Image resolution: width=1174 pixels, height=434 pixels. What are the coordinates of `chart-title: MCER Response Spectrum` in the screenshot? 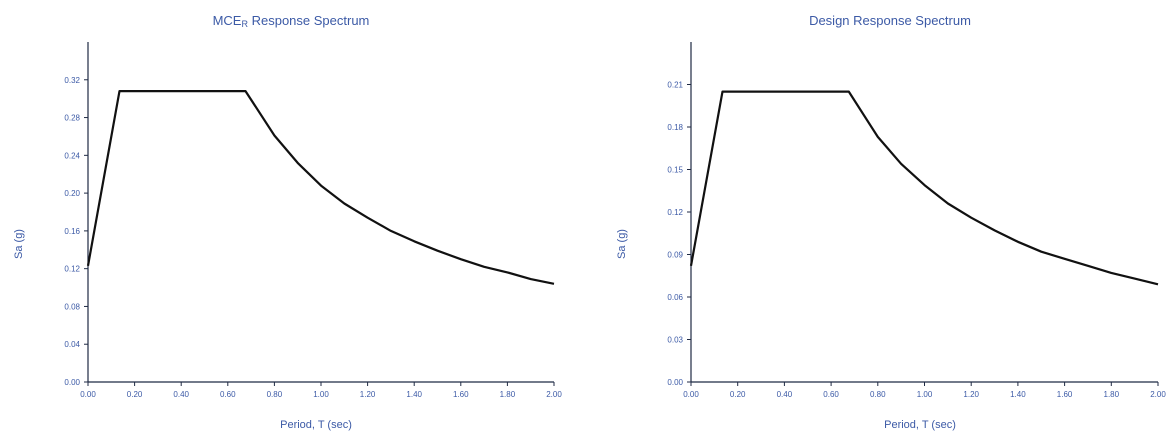 It's located at (291, 21).